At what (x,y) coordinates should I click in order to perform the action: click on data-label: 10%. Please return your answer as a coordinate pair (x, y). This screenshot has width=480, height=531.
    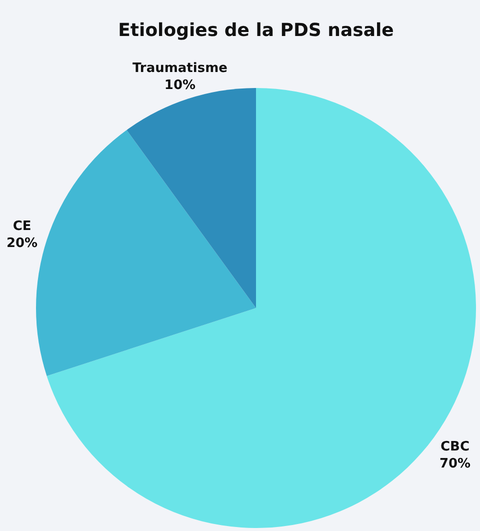
    Looking at the image, I should click on (180, 86).